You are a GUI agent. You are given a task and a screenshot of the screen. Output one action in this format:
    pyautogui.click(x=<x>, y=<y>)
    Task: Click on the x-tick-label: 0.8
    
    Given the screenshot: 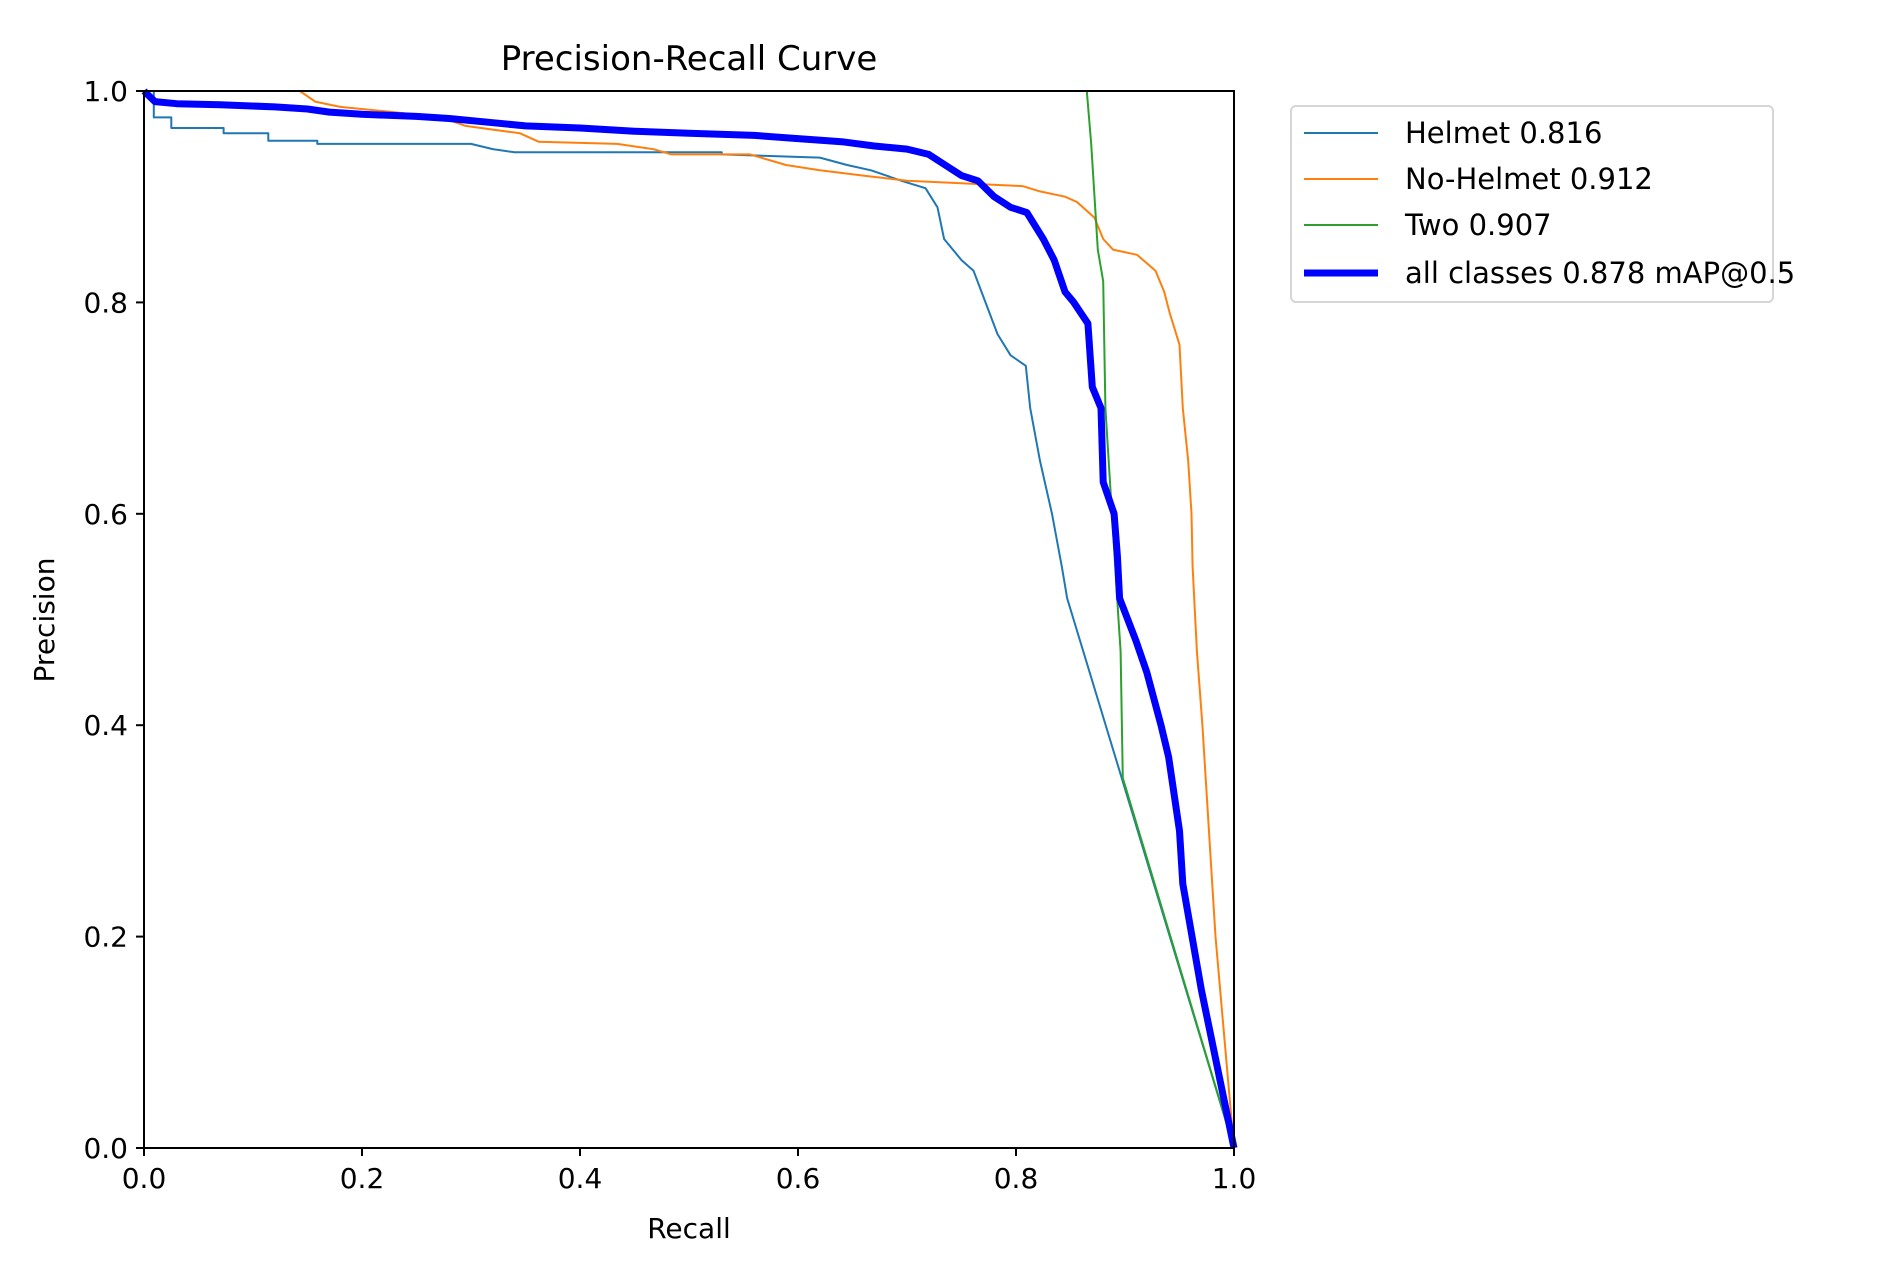 What is the action you would take?
    pyautogui.click(x=1016, y=1178)
    